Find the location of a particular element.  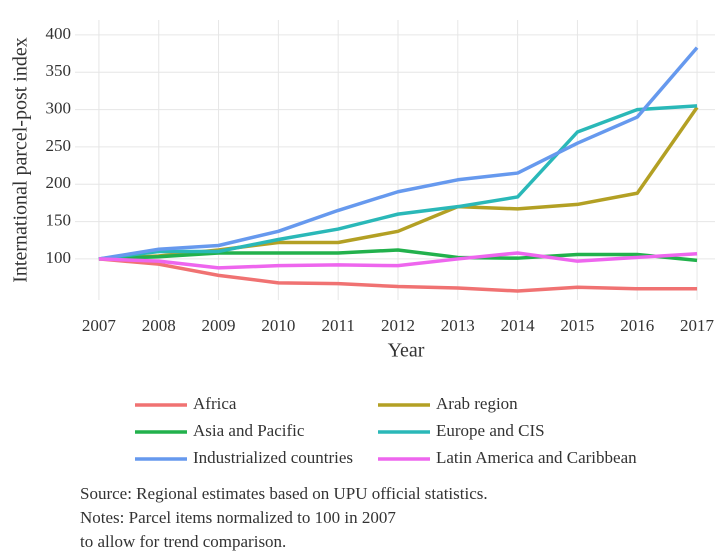

note: to allow for trend comparison. is located at coordinates (183, 541).